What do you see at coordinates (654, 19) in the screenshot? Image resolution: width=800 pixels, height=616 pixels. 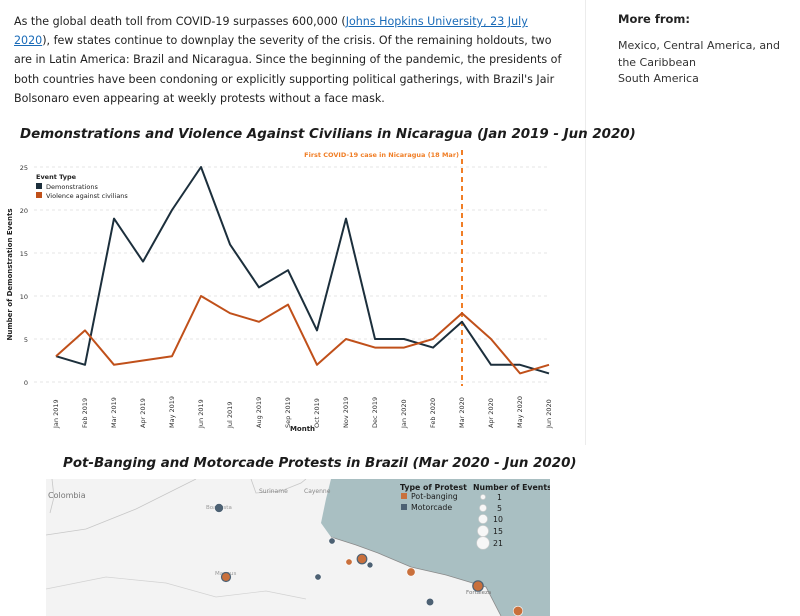 I see `sidebar-heading: More from:` at bounding box center [654, 19].